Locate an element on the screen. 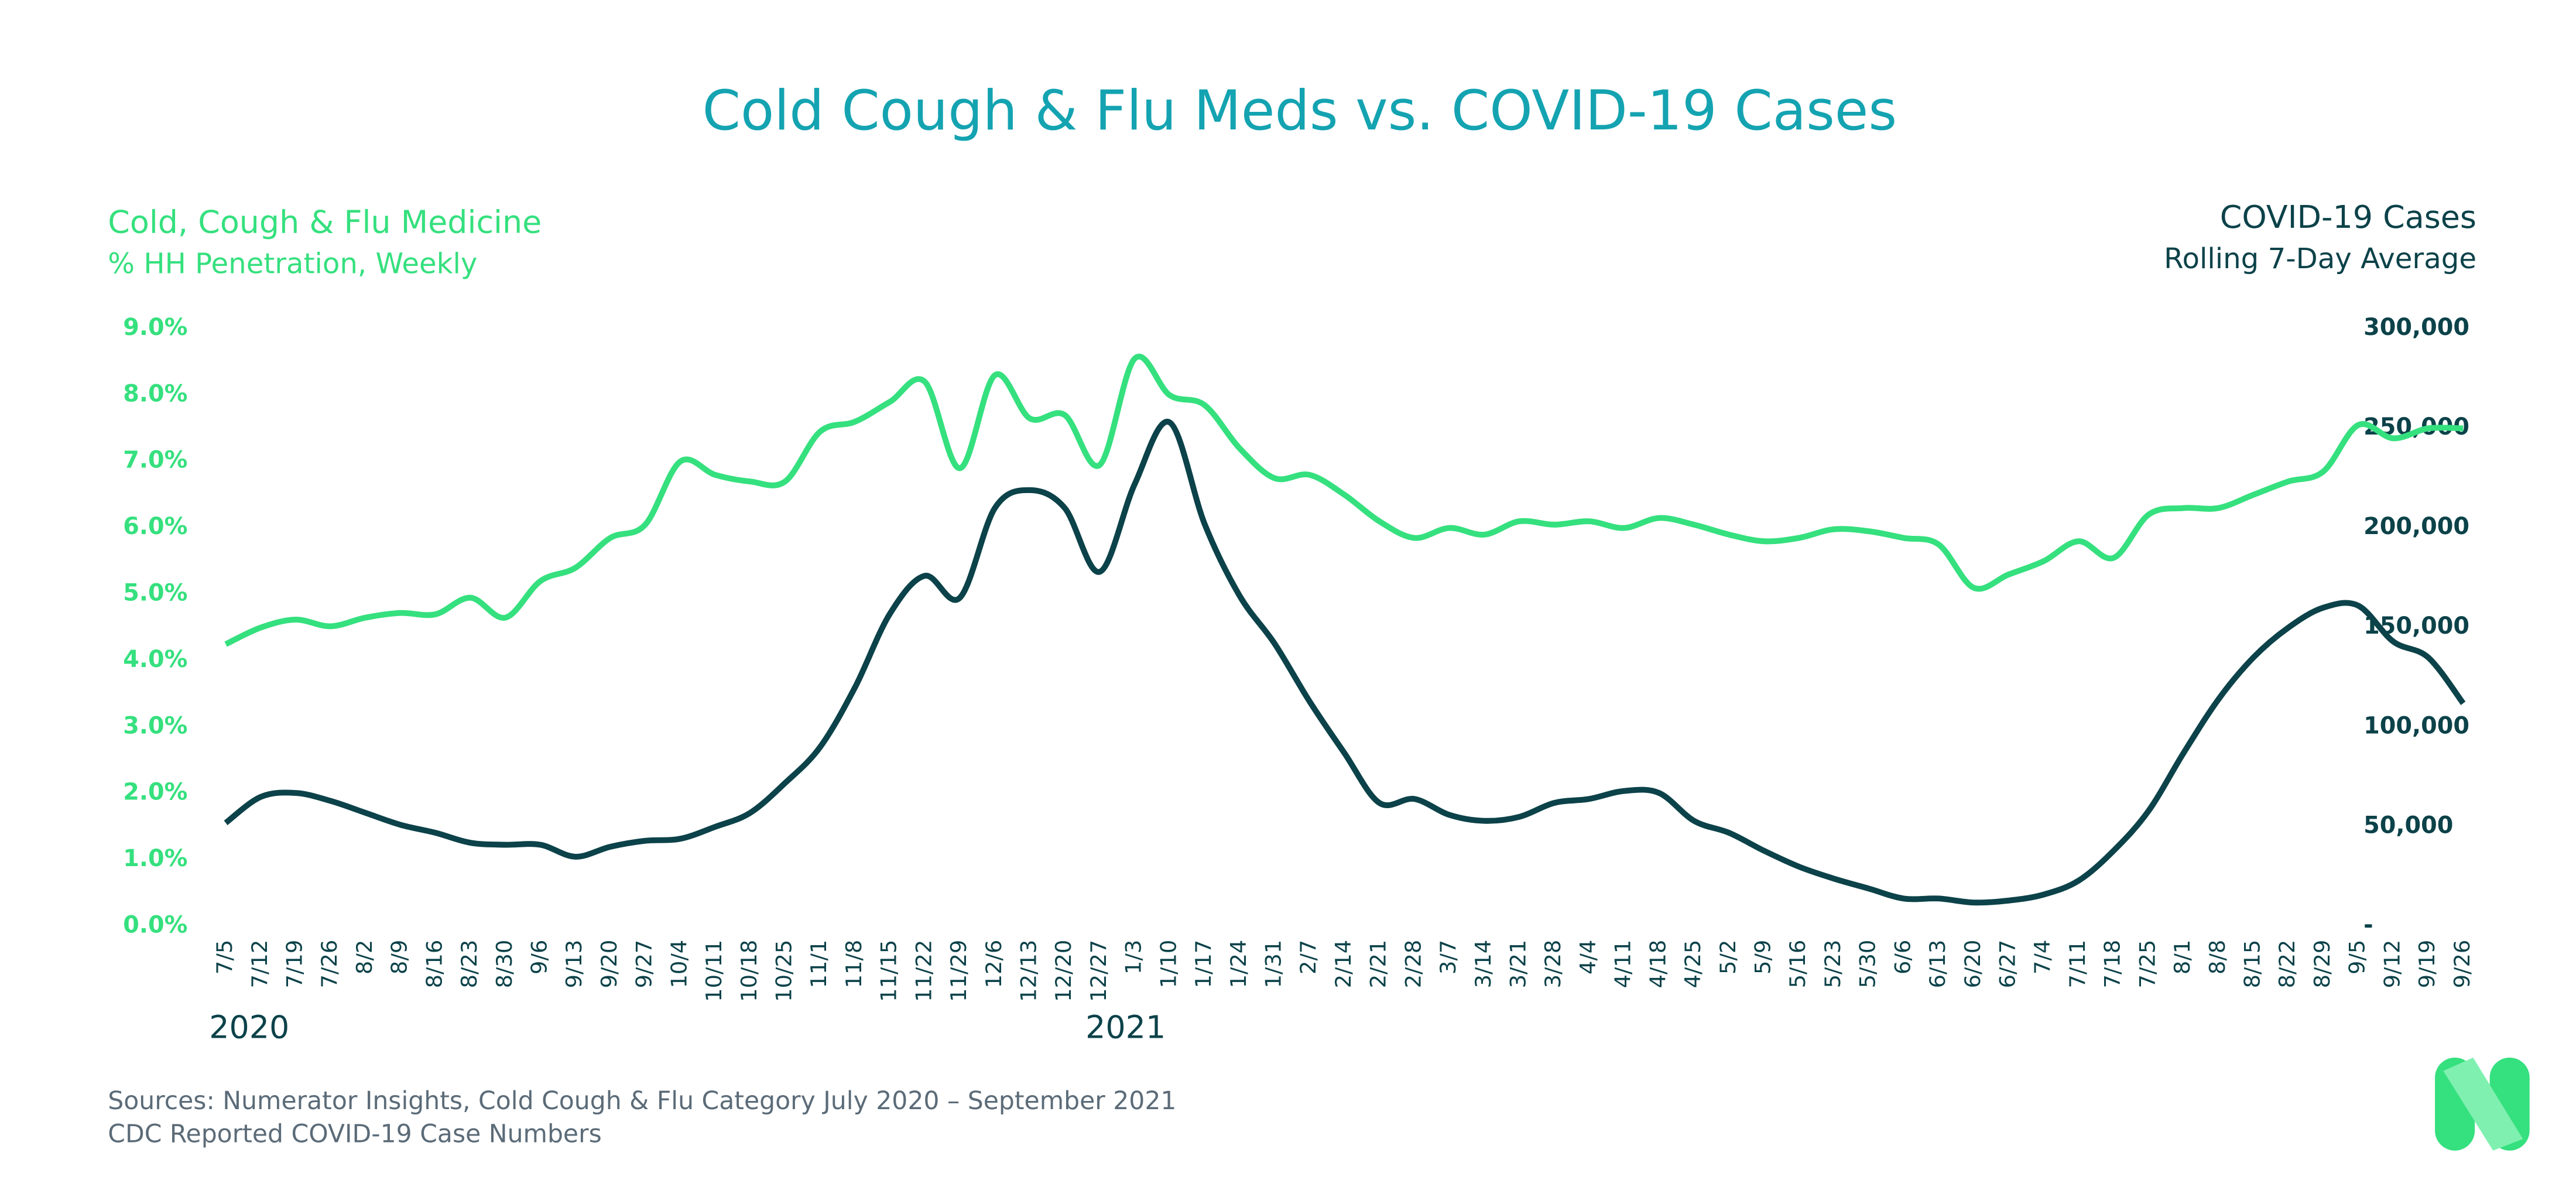 This screenshot has width=2576, height=1197. x-tick-label: 4/4 is located at coordinates (1588, 957).